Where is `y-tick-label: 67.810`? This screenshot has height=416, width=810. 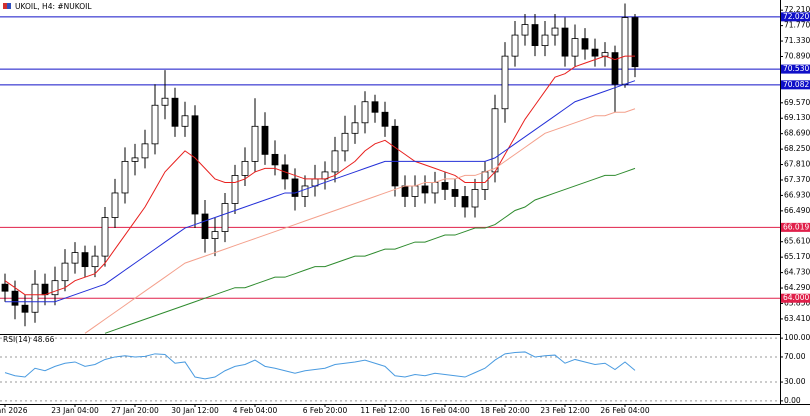 y-tick-label: 67.810 is located at coordinates (797, 164).